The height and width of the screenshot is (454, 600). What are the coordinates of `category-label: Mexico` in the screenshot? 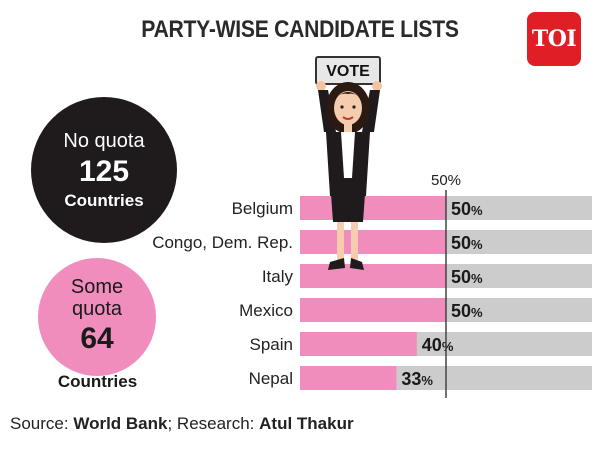 It's located at (266, 310).